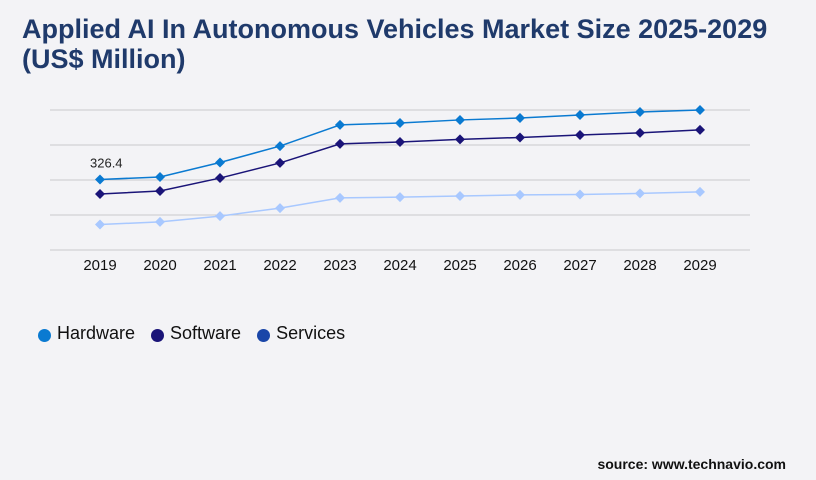  What do you see at coordinates (311, 333) in the screenshot?
I see `legend-label: Services` at bounding box center [311, 333].